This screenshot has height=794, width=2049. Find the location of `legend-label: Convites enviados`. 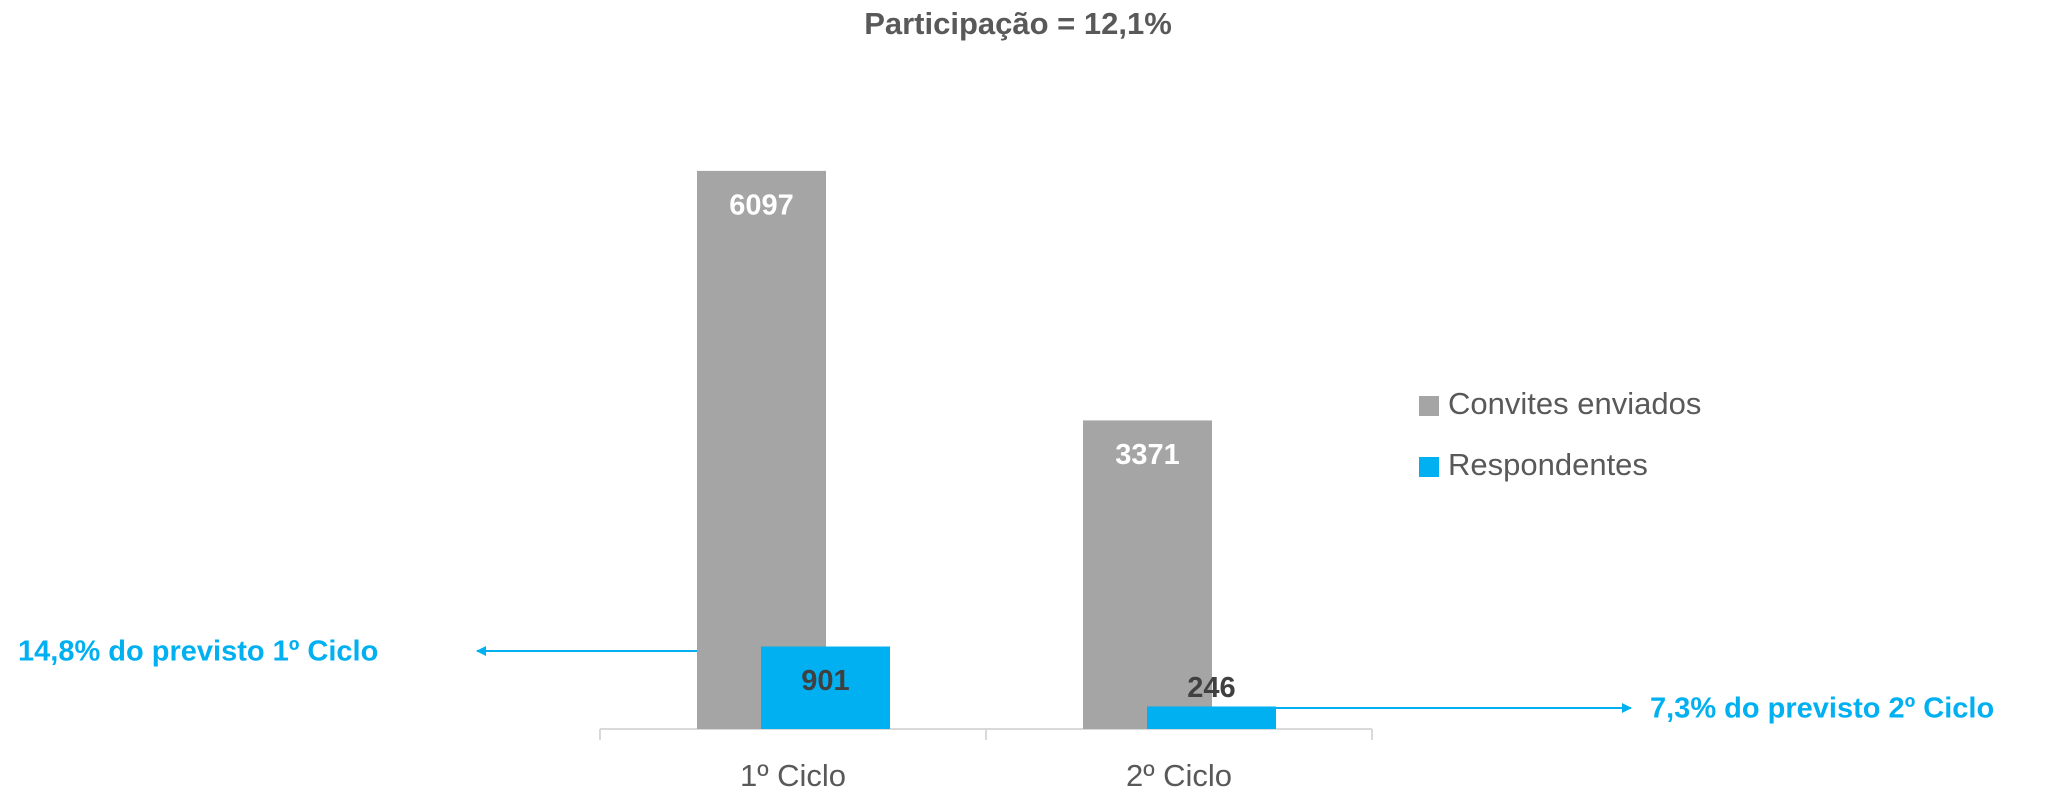

legend-label: Convites enviados is located at coordinates (1574, 403).